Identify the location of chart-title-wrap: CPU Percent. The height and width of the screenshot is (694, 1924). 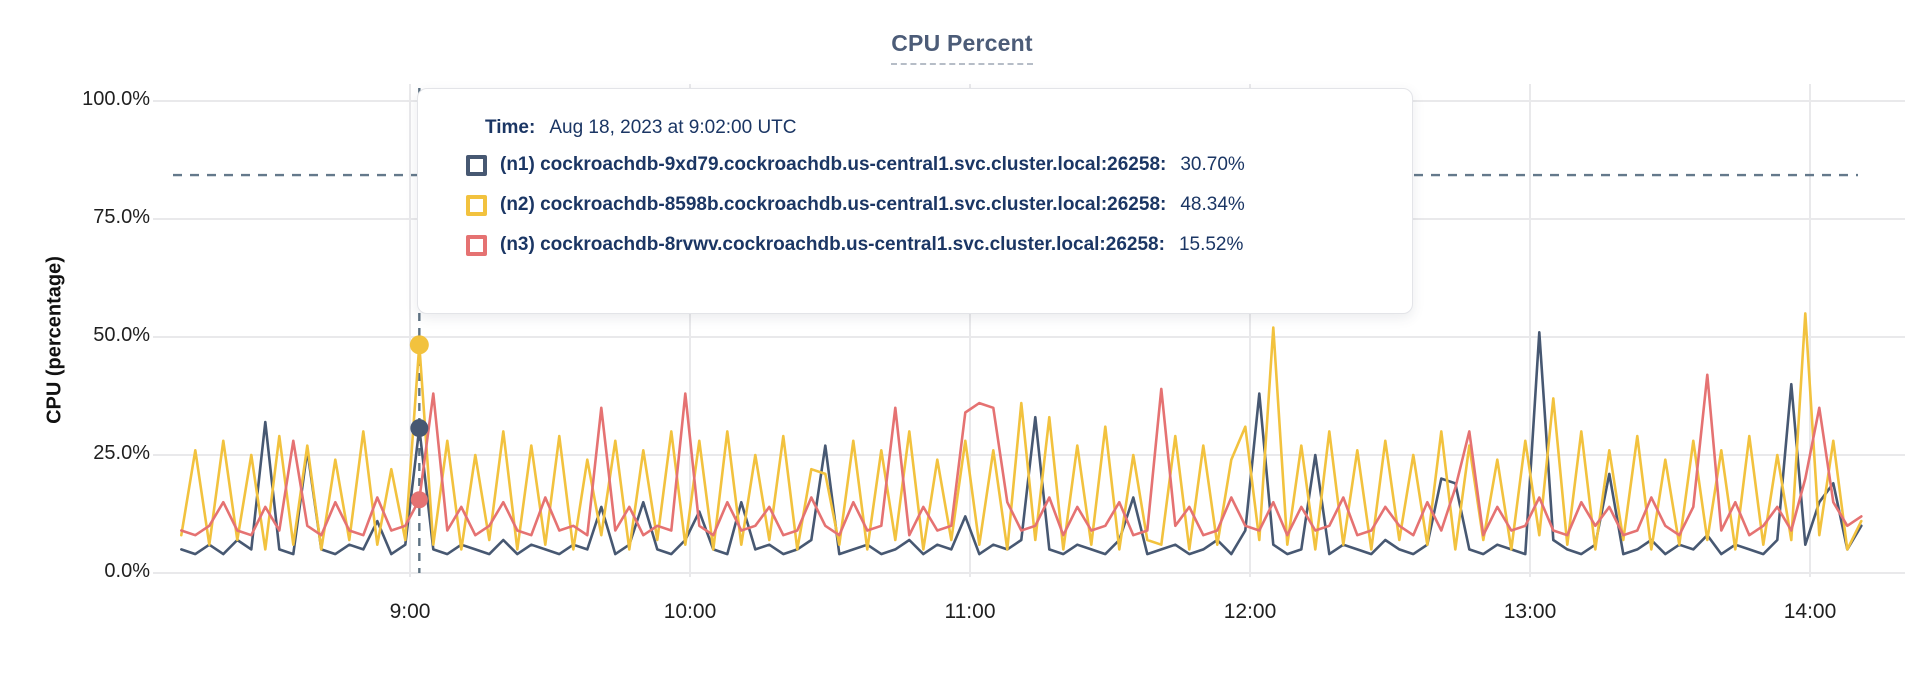
(962, 47).